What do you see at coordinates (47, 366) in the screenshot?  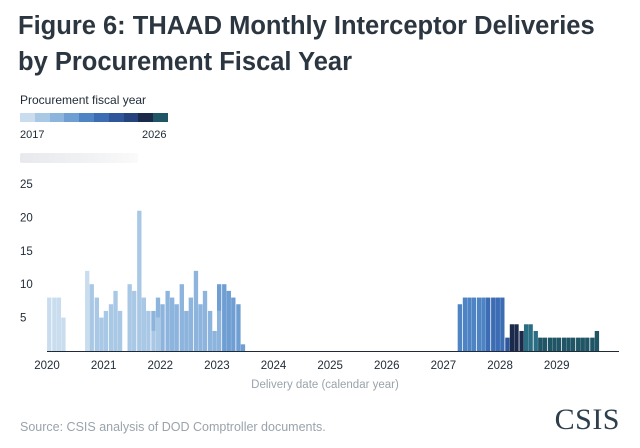 I see `x-tick-label: 2020` at bounding box center [47, 366].